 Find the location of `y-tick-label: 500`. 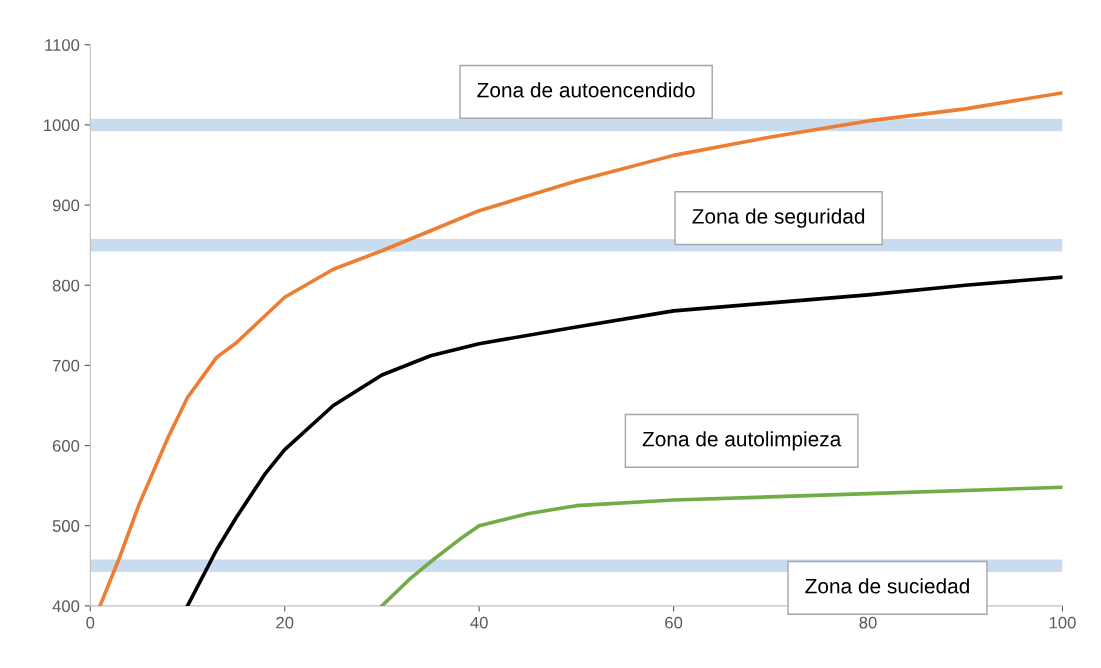

y-tick-label: 500 is located at coordinates (66, 526).